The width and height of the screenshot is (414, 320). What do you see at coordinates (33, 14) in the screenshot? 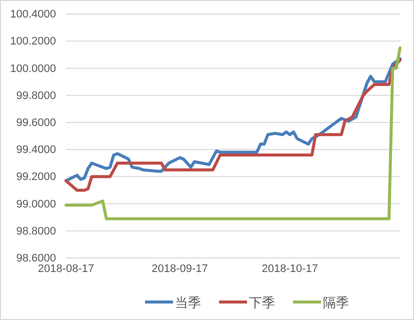
I see `y-tick-label: 100.4000` at bounding box center [33, 14].